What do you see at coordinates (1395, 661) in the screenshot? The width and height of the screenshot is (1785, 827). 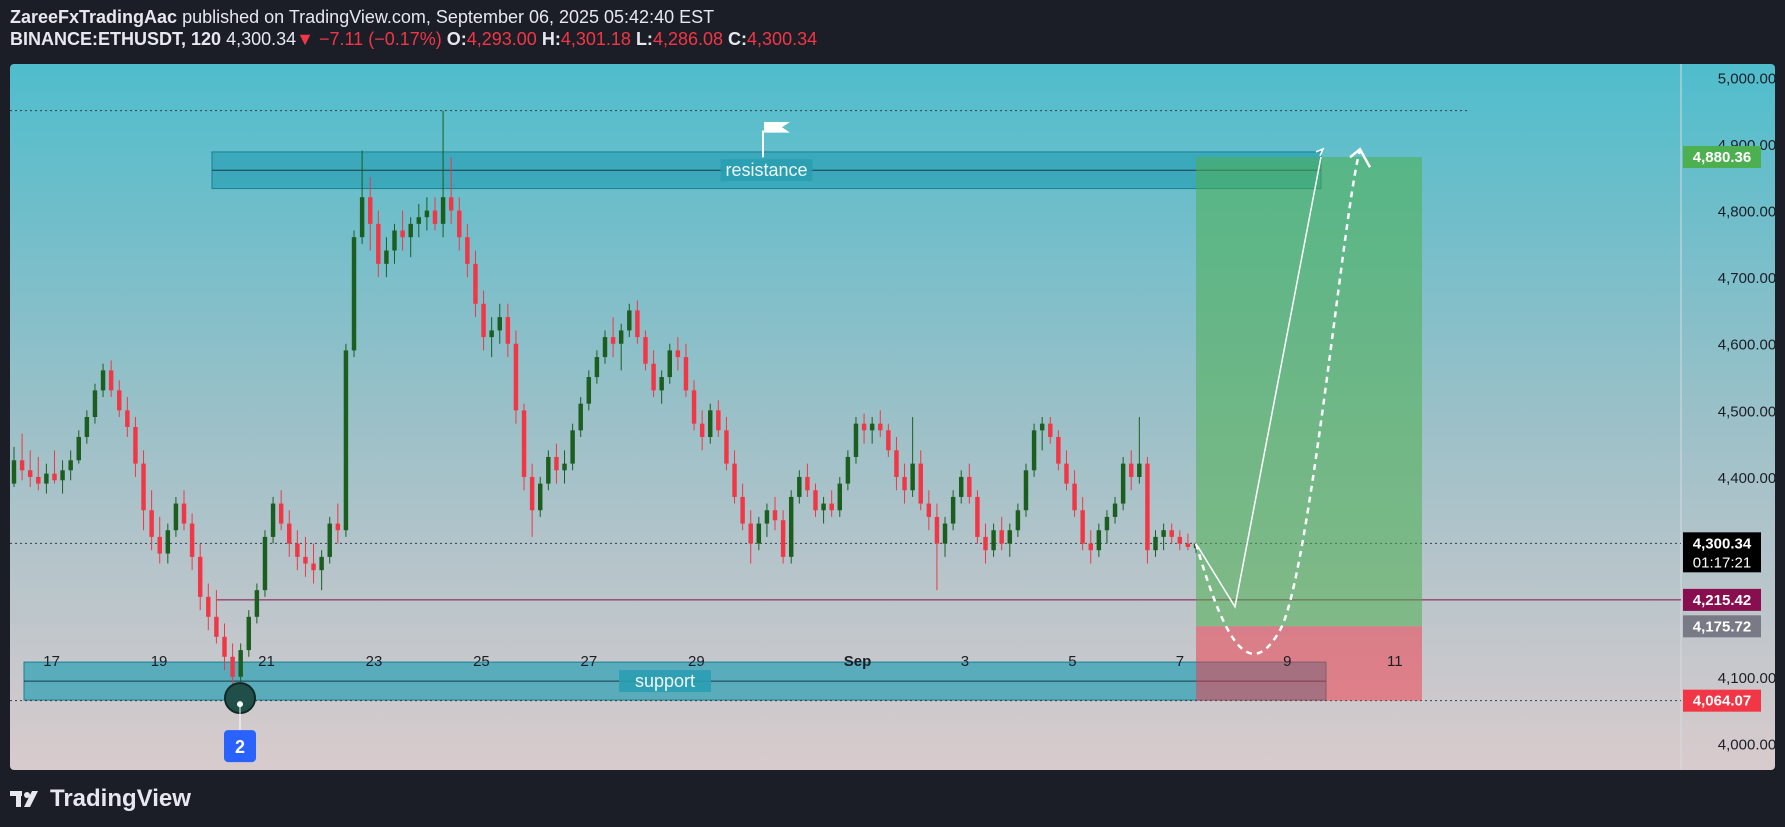 I see `x-tick-label: 11` at bounding box center [1395, 661].